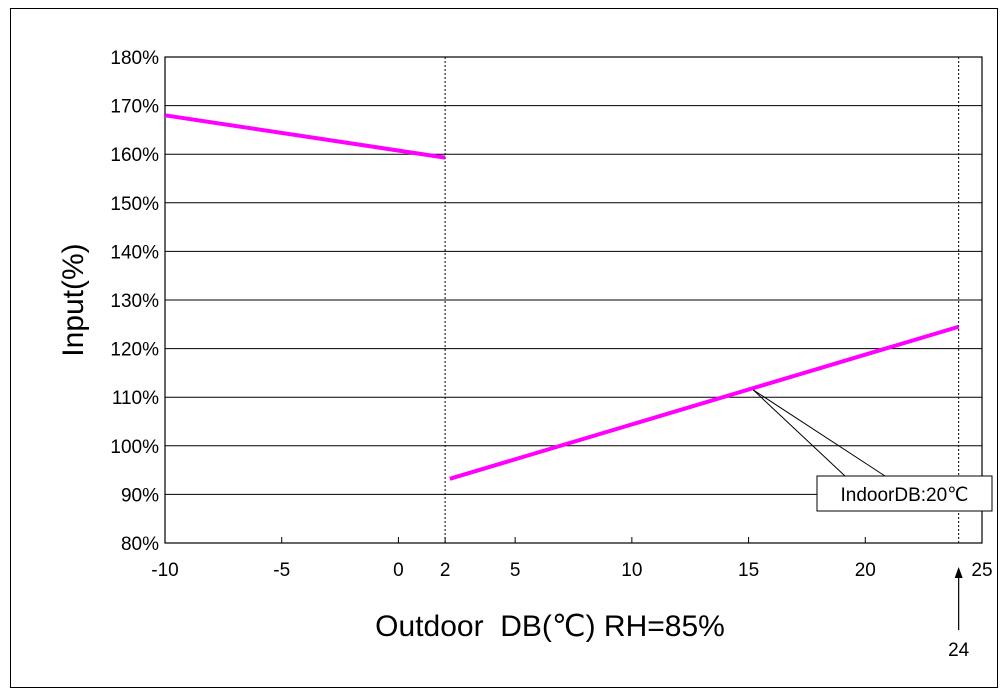  Describe the element at coordinates (134, 350) in the screenshot. I see `y-tick-label: 120%` at that location.